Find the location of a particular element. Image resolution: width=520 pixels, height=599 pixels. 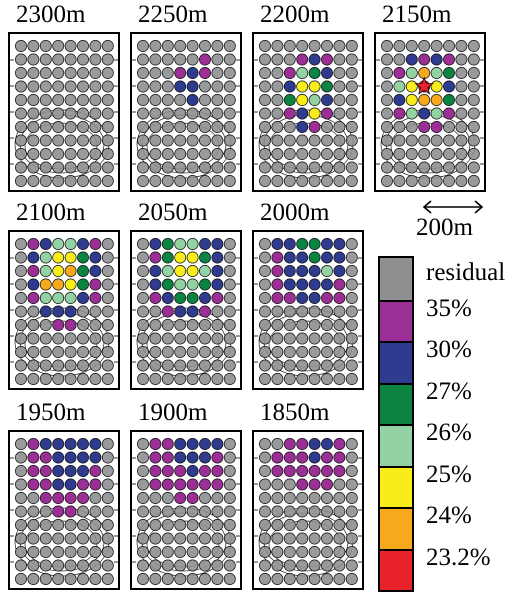

panel-plot is located at coordinates (64, 113).